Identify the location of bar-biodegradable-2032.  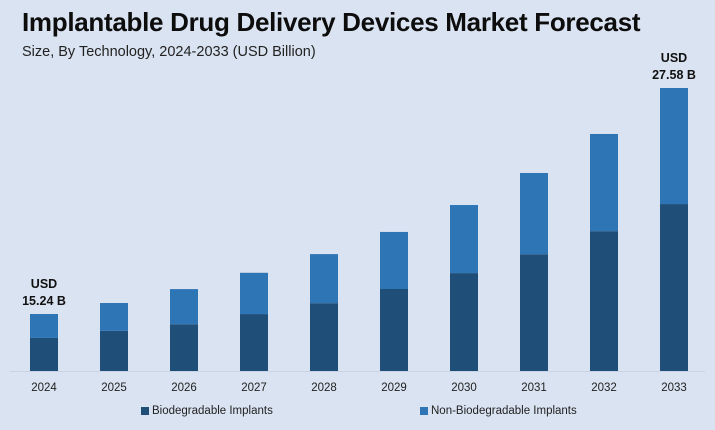
(604, 301).